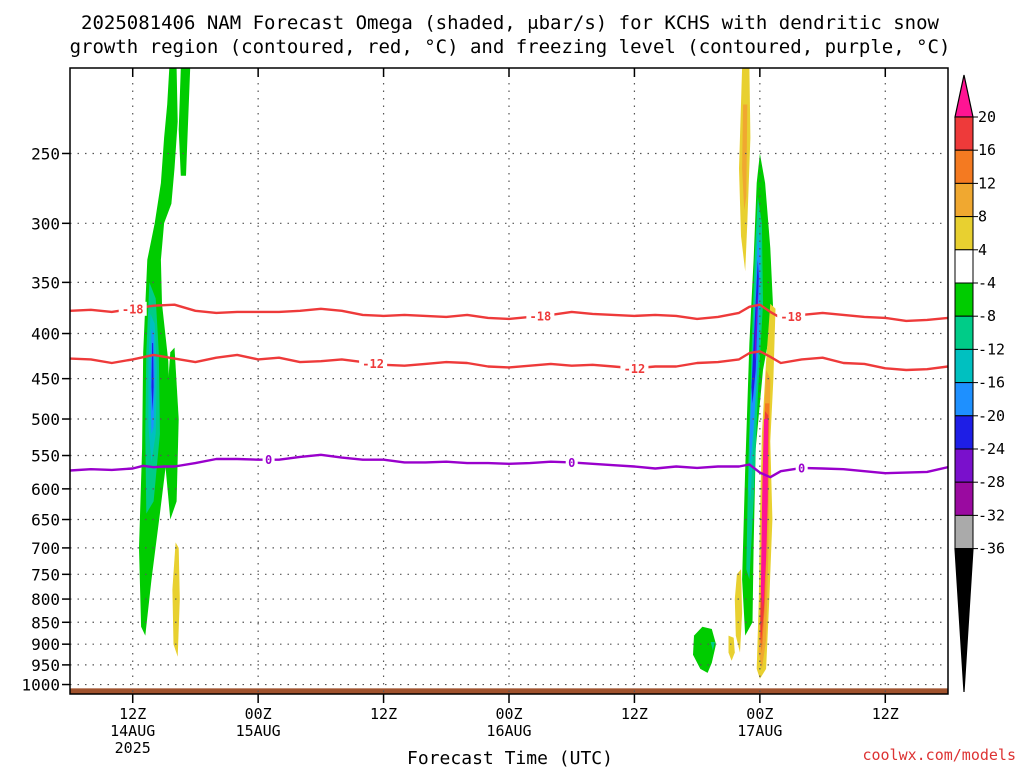  What do you see at coordinates (45, 223) in the screenshot?
I see `y-tick-label: 300` at bounding box center [45, 223].